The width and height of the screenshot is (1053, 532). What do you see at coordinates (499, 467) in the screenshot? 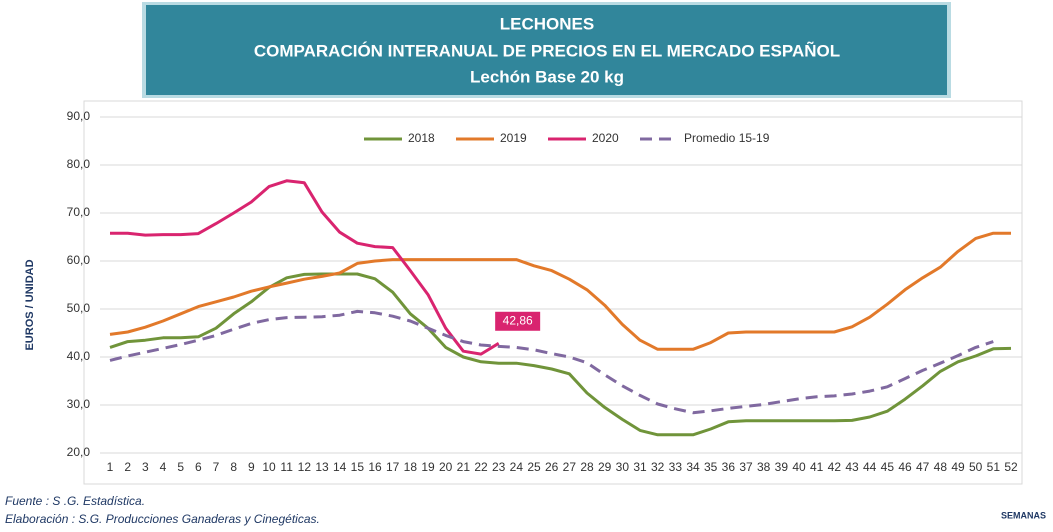
I see `x-tick-label: 23` at bounding box center [499, 467].